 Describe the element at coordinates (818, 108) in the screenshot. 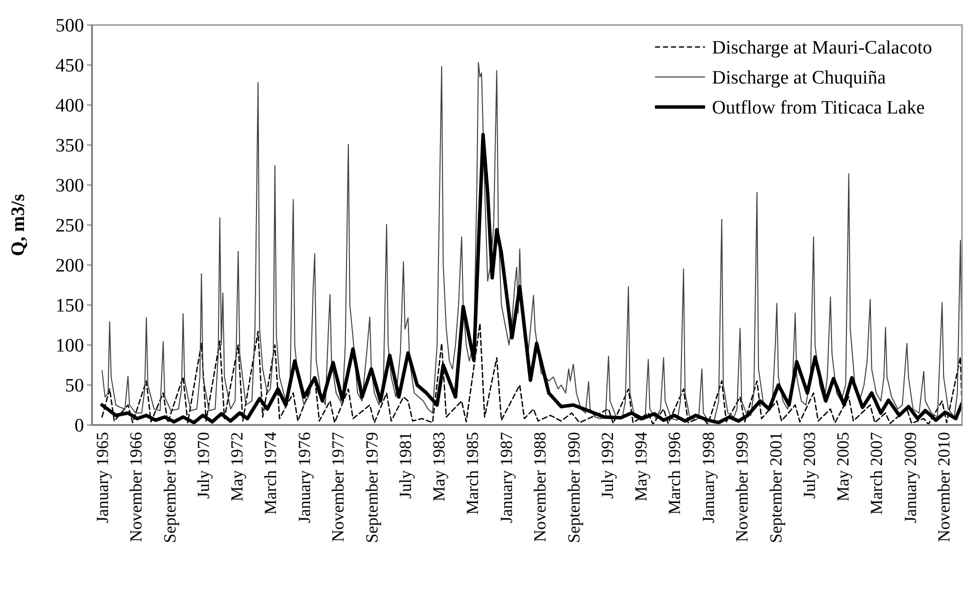

I see `legend-label: Outflow from Titicaca Lake` at that location.